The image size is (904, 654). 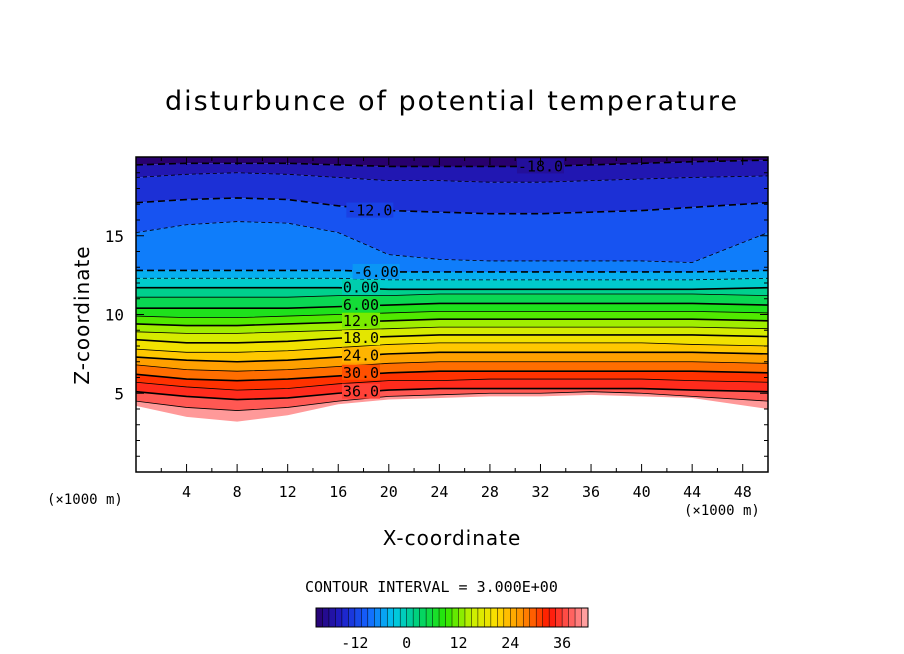 What do you see at coordinates (114, 315) in the screenshot?
I see `y-tick-label: 10` at bounding box center [114, 315].